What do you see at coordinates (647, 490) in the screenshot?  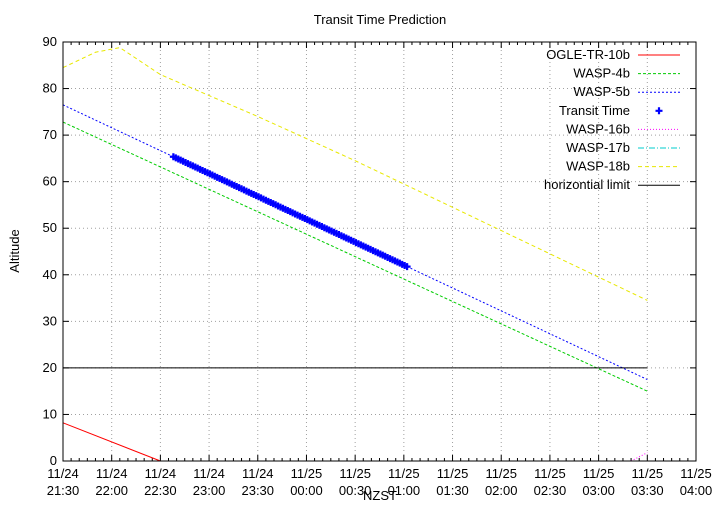 I see `x-tick-time: 03:30` at bounding box center [647, 490].